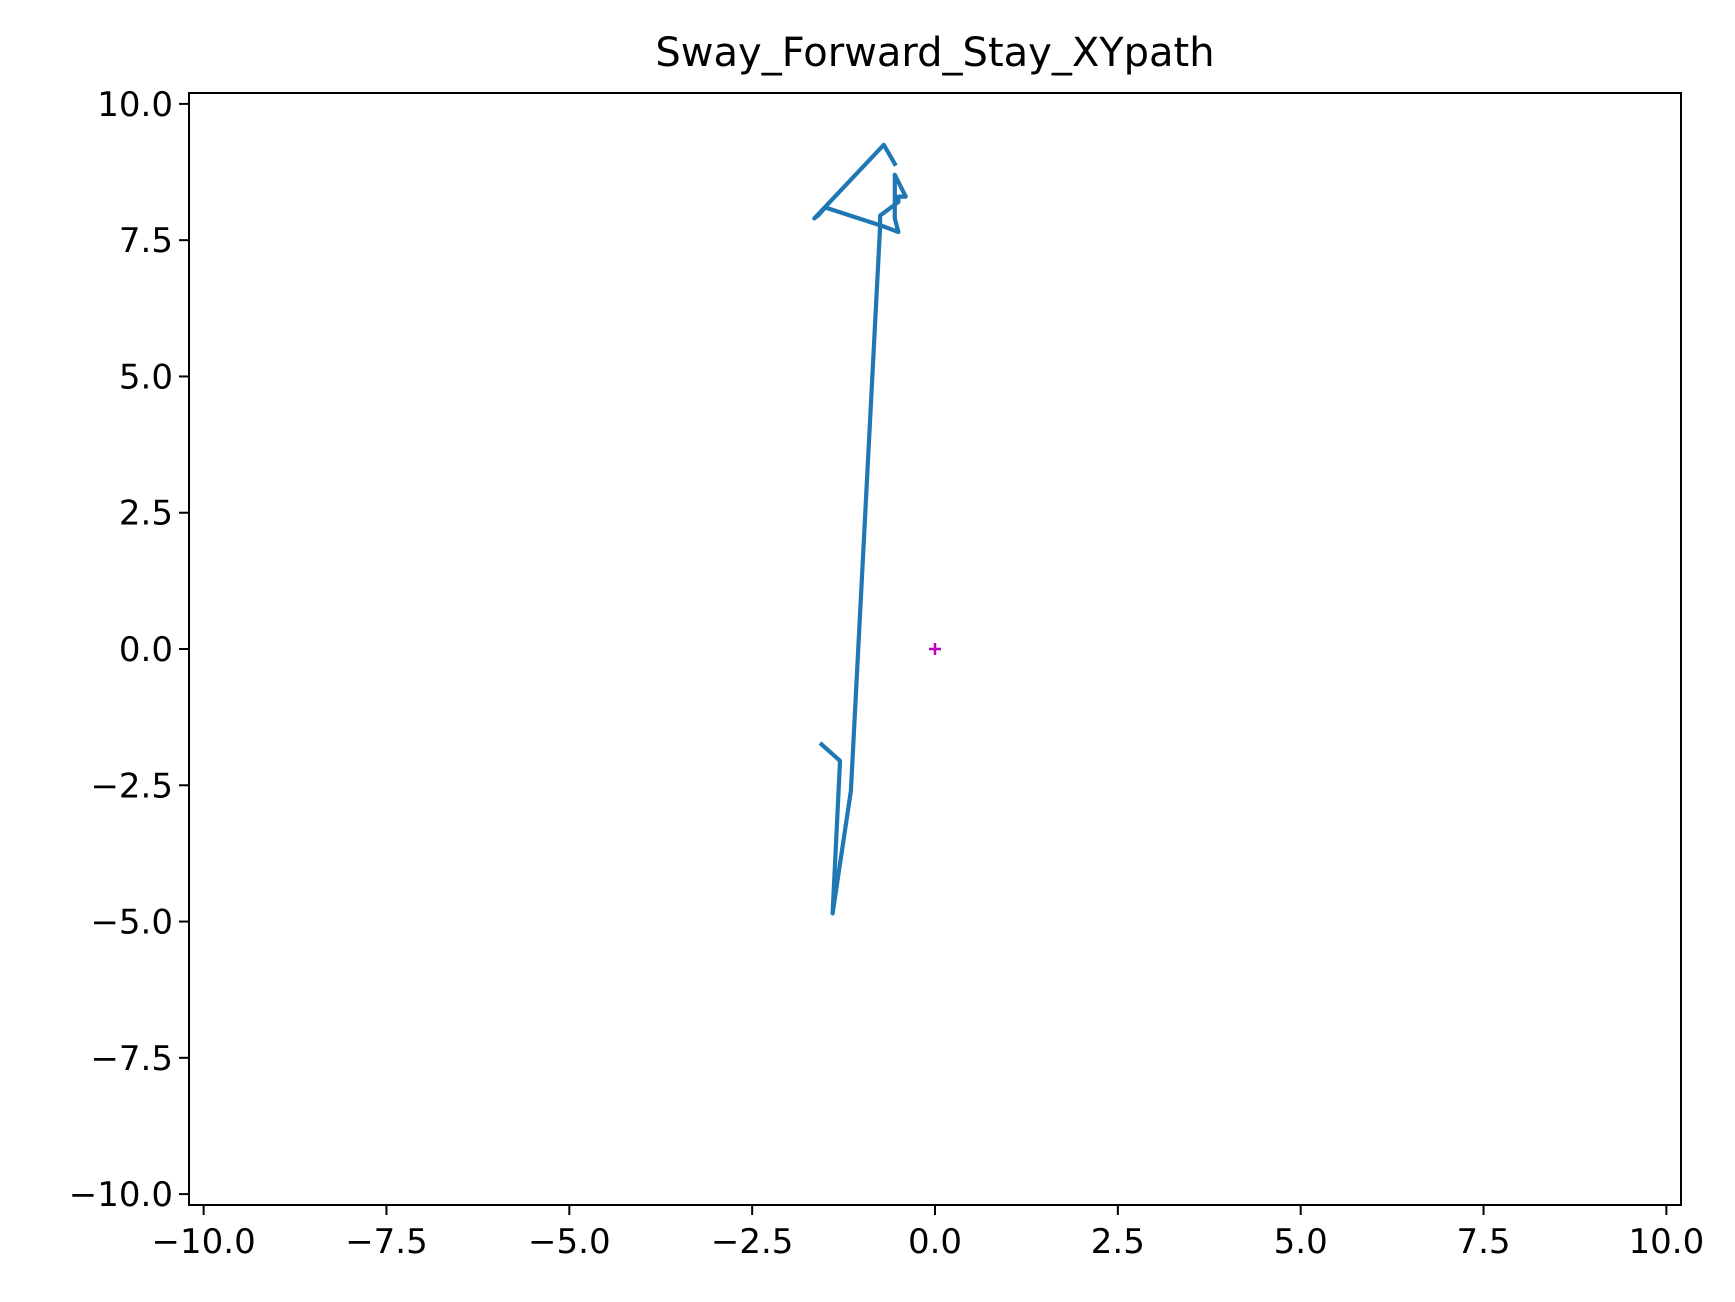 The height and width of the screenshot is (1302, 1735). I want to click on y-tick-label: −2.5, so click(131, 786).